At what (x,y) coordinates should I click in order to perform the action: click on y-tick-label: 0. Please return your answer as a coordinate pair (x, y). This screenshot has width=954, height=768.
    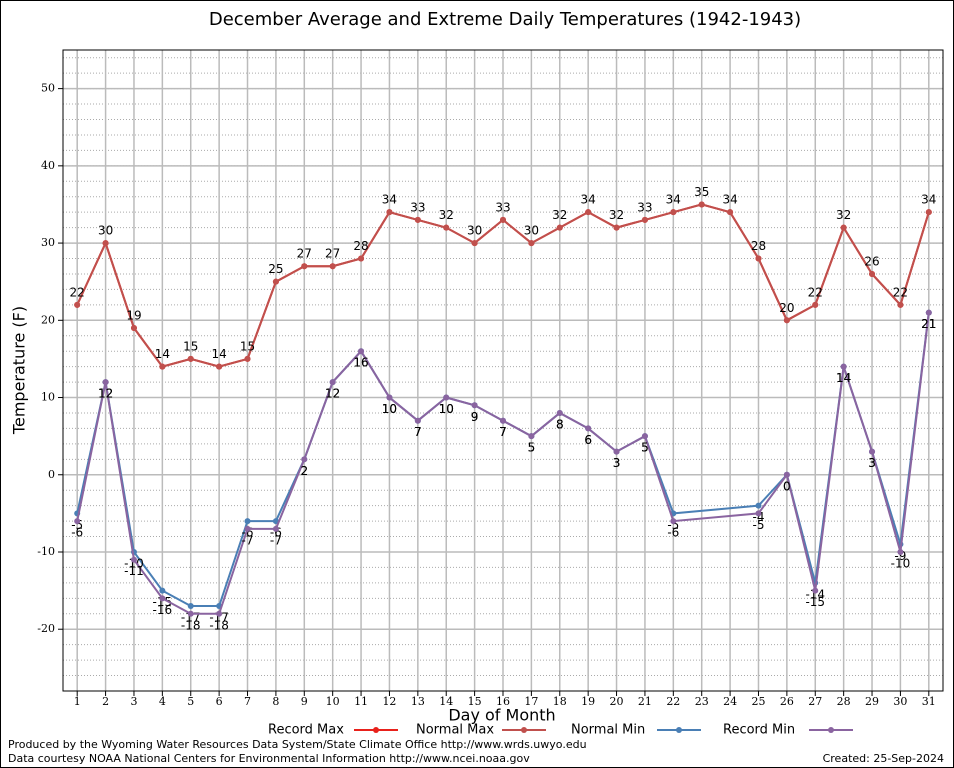
    Looking at the image, I should click on (51, 474).